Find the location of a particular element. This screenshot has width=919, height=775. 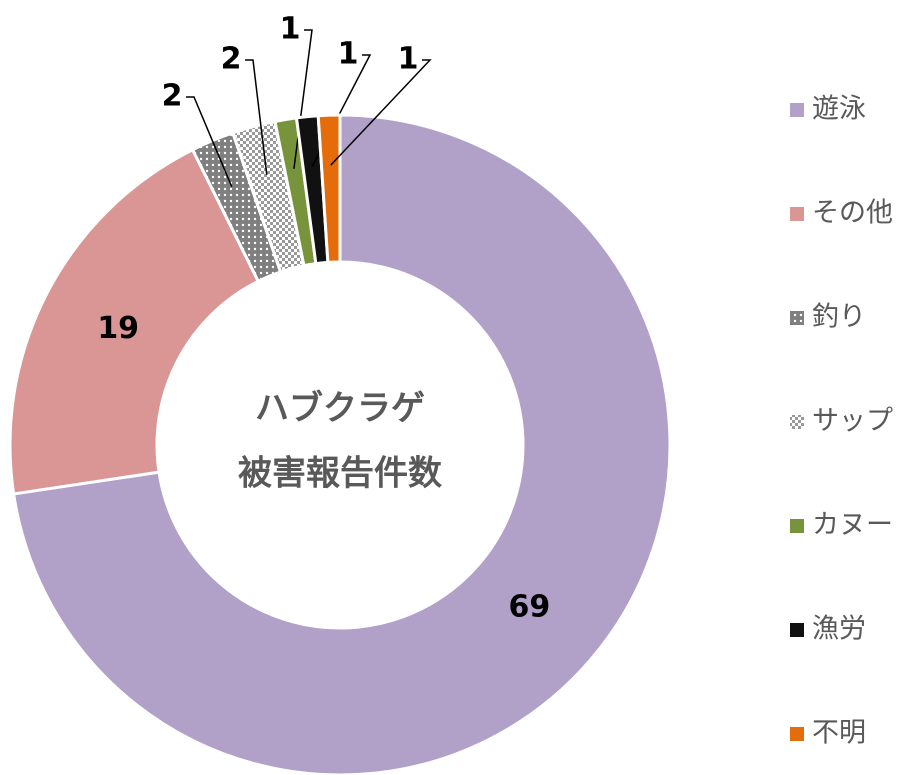

legend-label: サップ is located at coordinates (852, 421).